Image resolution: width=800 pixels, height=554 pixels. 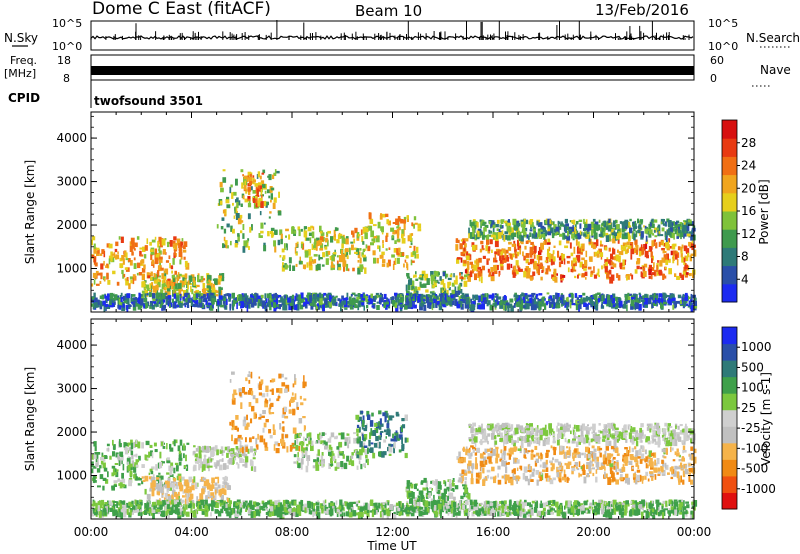 What do you see at coordinates (729, 293) in the screenshot?
I see `power-colorbar-segment` at bounding box center [729, 293].